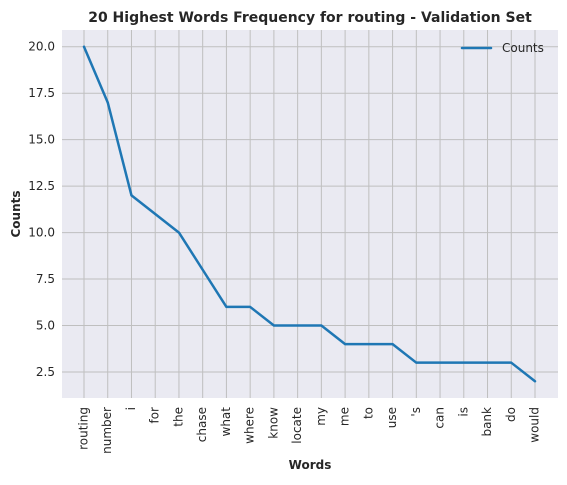 This screenshot has width=567, height=485. What do you see at coordinates (523, 48) in the screenshot?
I see `legend-counts-label: Counts` at bounding box center [523, 48].